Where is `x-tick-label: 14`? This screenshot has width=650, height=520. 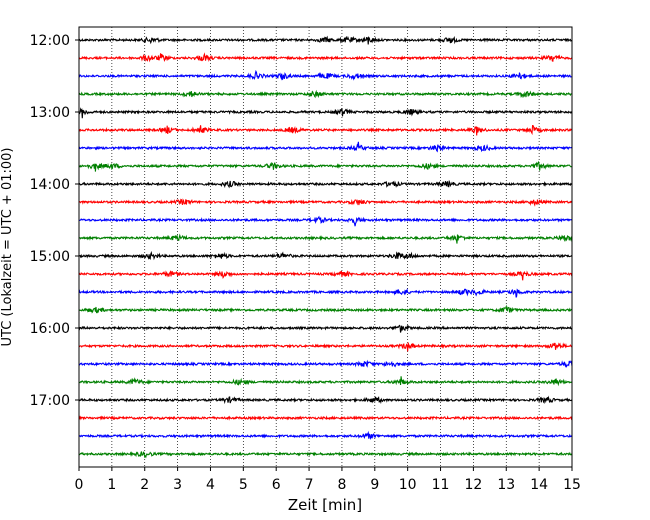 x-tick-label: 14 is located at coordinates (539, 485).